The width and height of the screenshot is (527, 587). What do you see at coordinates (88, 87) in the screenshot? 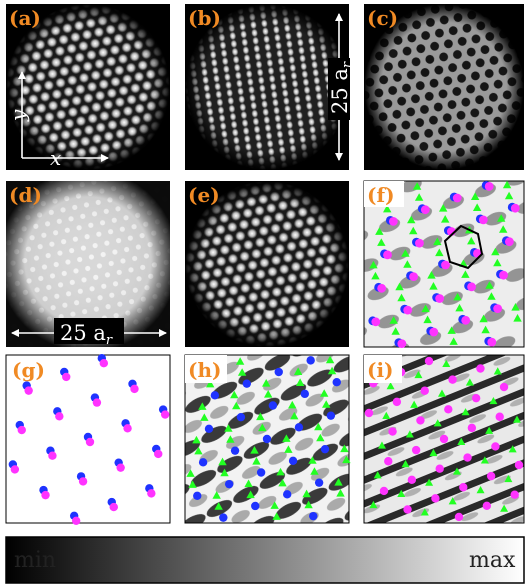
I see `panel-a: (a) y x` at bounding box center [88, 87].